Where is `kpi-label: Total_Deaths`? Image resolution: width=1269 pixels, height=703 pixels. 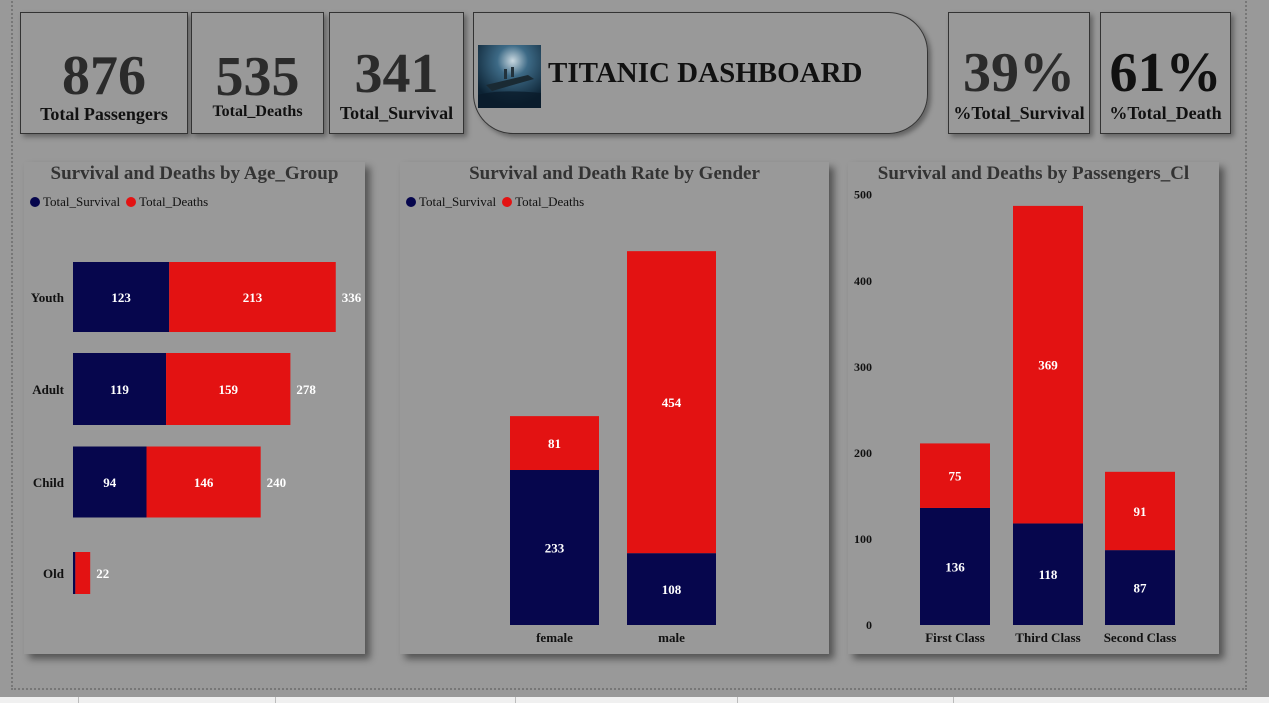 kpi-label: Total_Deaths is located at coordinates (257, 111).